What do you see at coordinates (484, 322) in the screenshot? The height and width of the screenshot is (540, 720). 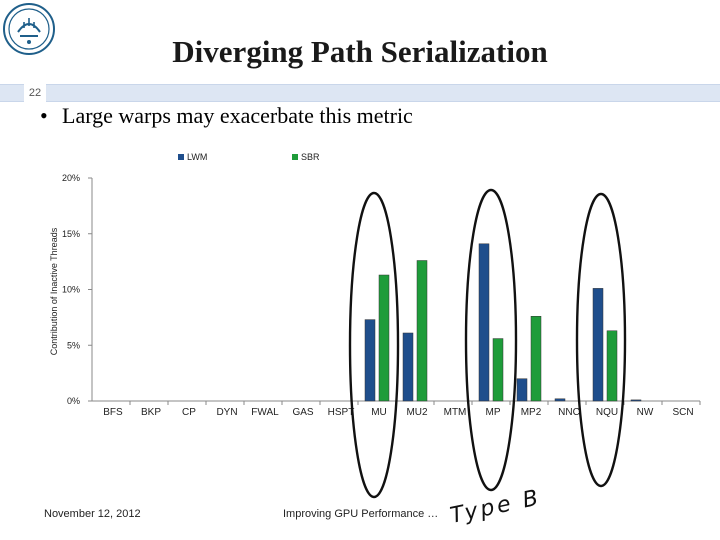 I see `bar-lwm-mp` at bounding box center [484, 322].